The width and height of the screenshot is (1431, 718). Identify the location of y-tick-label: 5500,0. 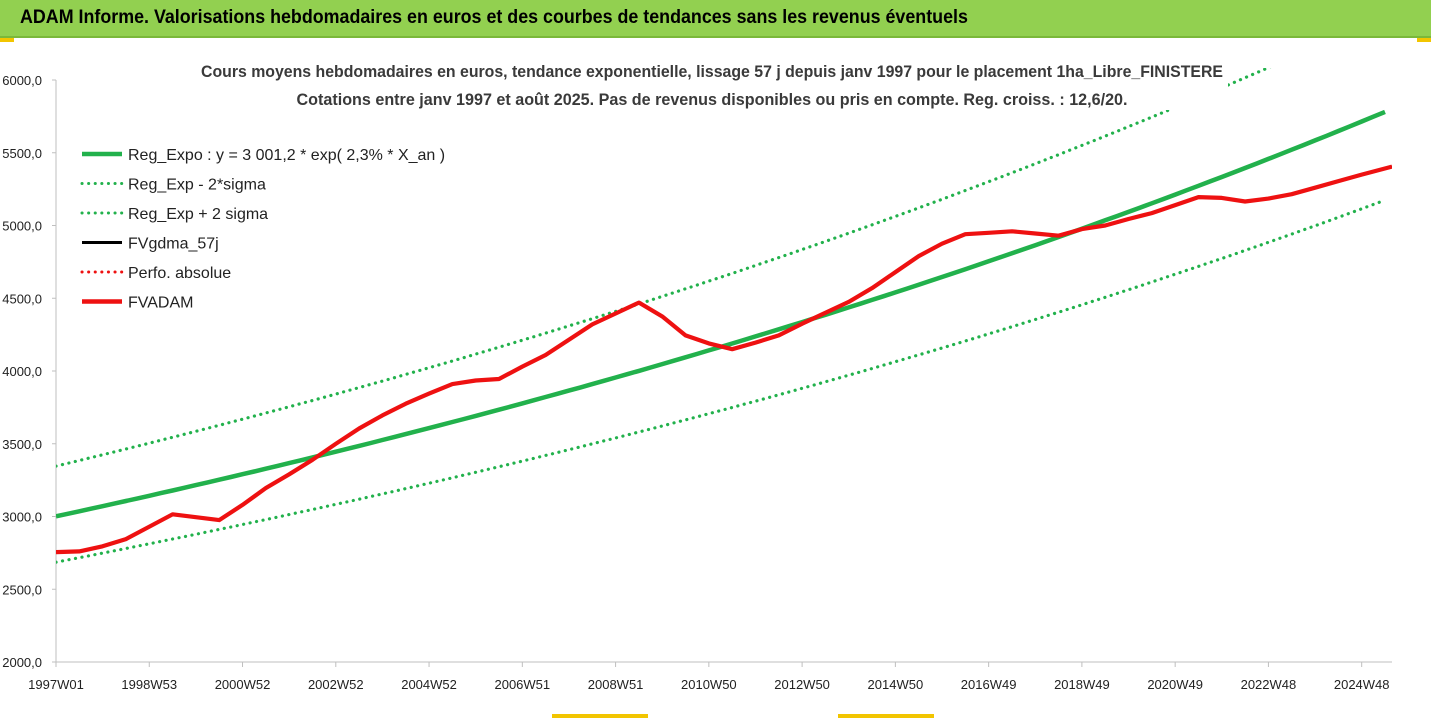
(22, 153).